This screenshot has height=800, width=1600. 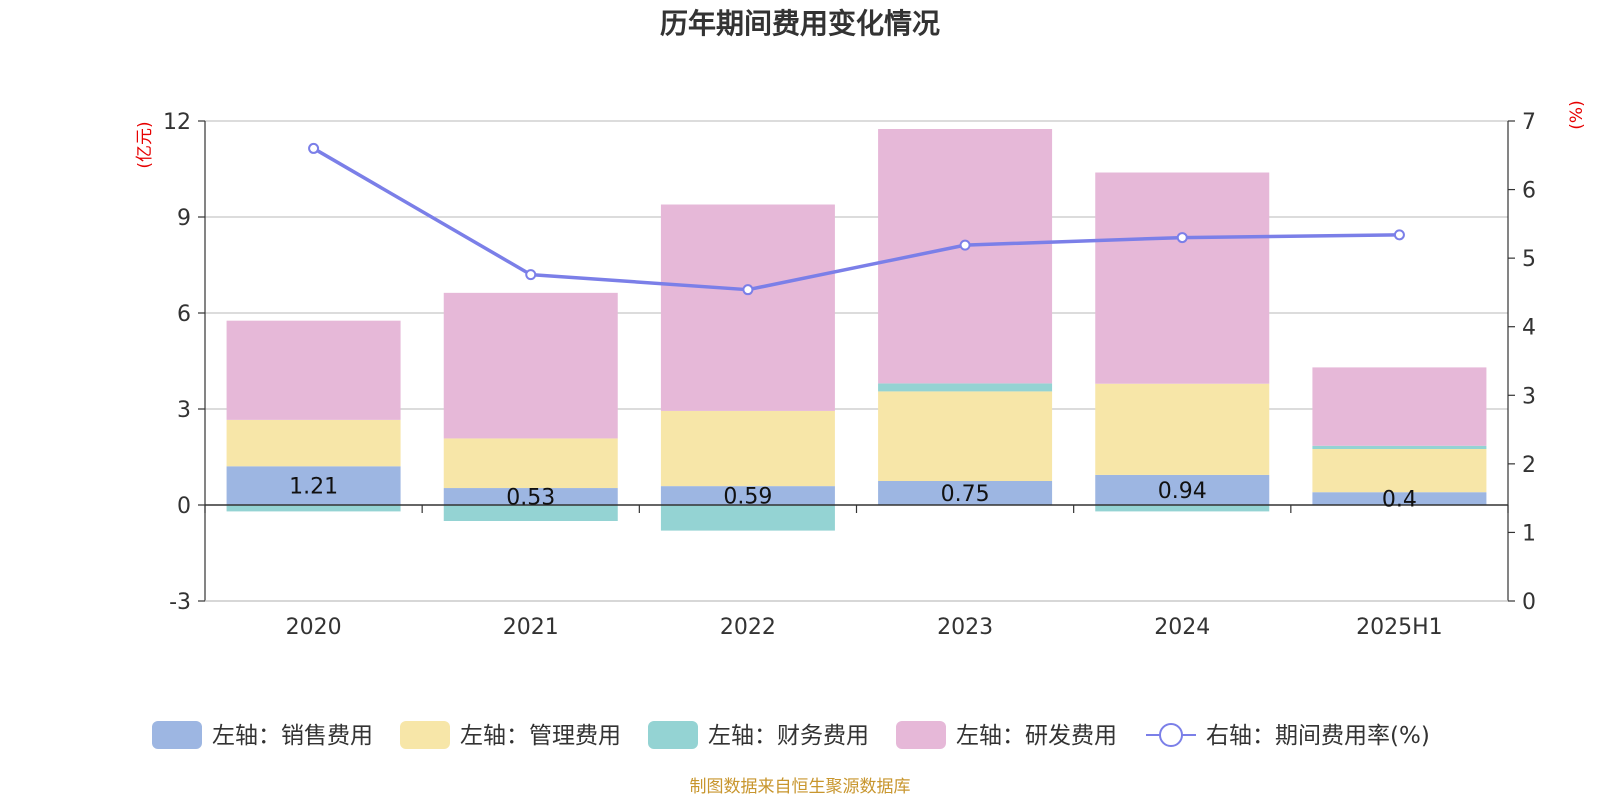 I want to click on data-label-2020: 1.21, so click(x=313, y=487).